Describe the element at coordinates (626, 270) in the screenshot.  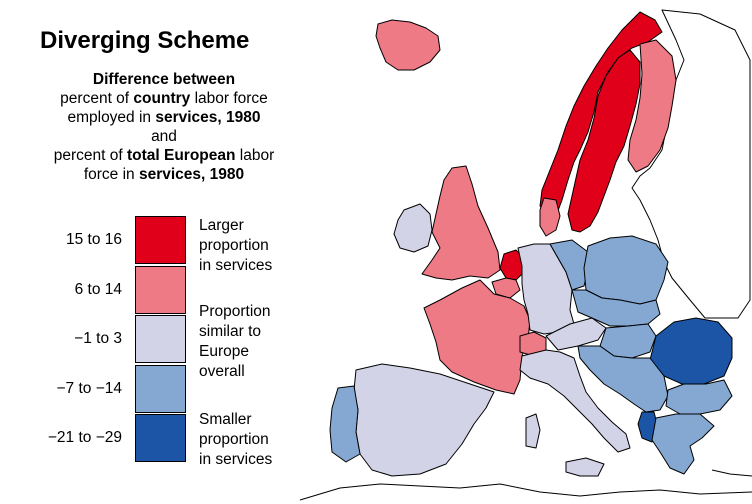
I see `poland` at that location.